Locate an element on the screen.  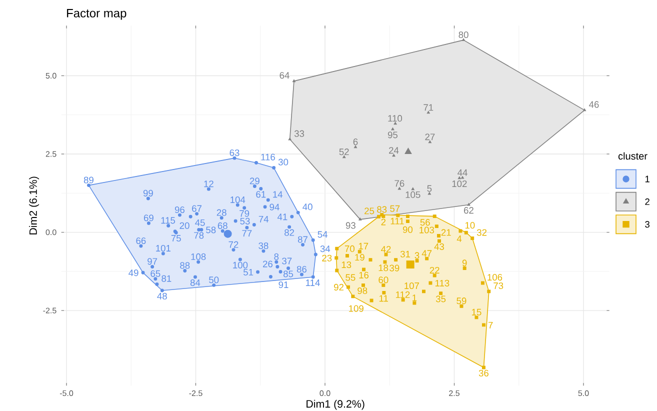
annotation: 12 is located at coordinates (209, 184).